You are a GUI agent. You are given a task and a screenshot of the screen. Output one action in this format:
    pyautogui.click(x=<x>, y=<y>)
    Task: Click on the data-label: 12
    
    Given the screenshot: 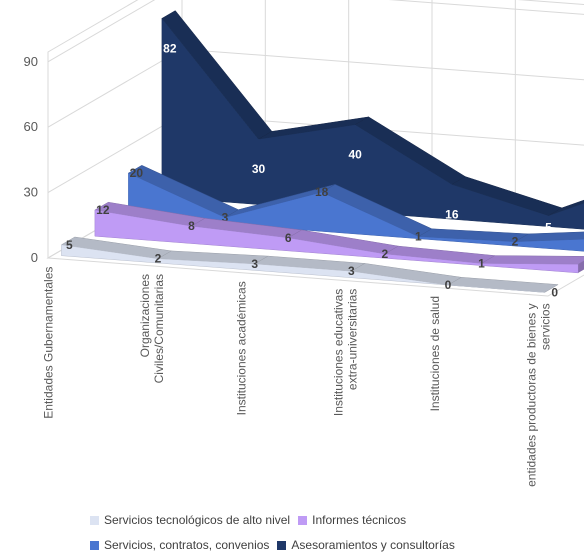 What is the action you would take?
    pyautogui.click(x=103, y=210)
    